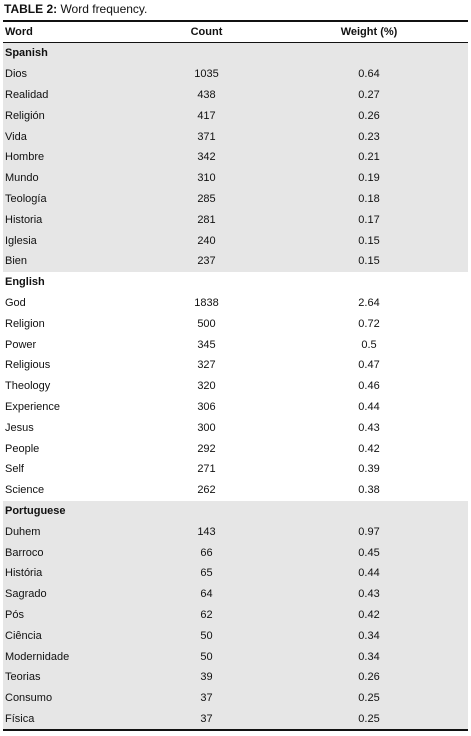  I want to click on cell-weight: 0.46, so click(369, 386).